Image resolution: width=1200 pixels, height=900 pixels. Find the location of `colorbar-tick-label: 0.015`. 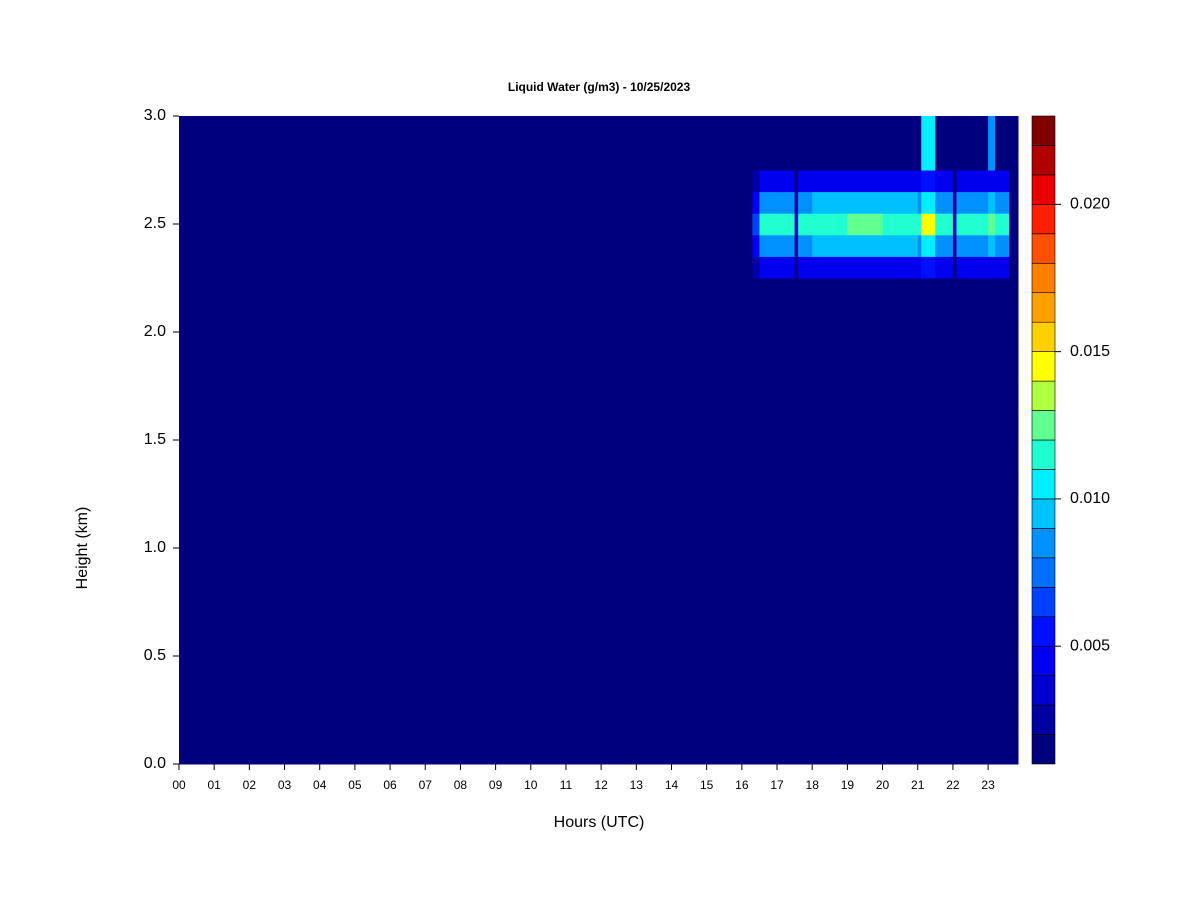

colorbar-tick-label: 0.015 is located at coordinates (1090, 351).